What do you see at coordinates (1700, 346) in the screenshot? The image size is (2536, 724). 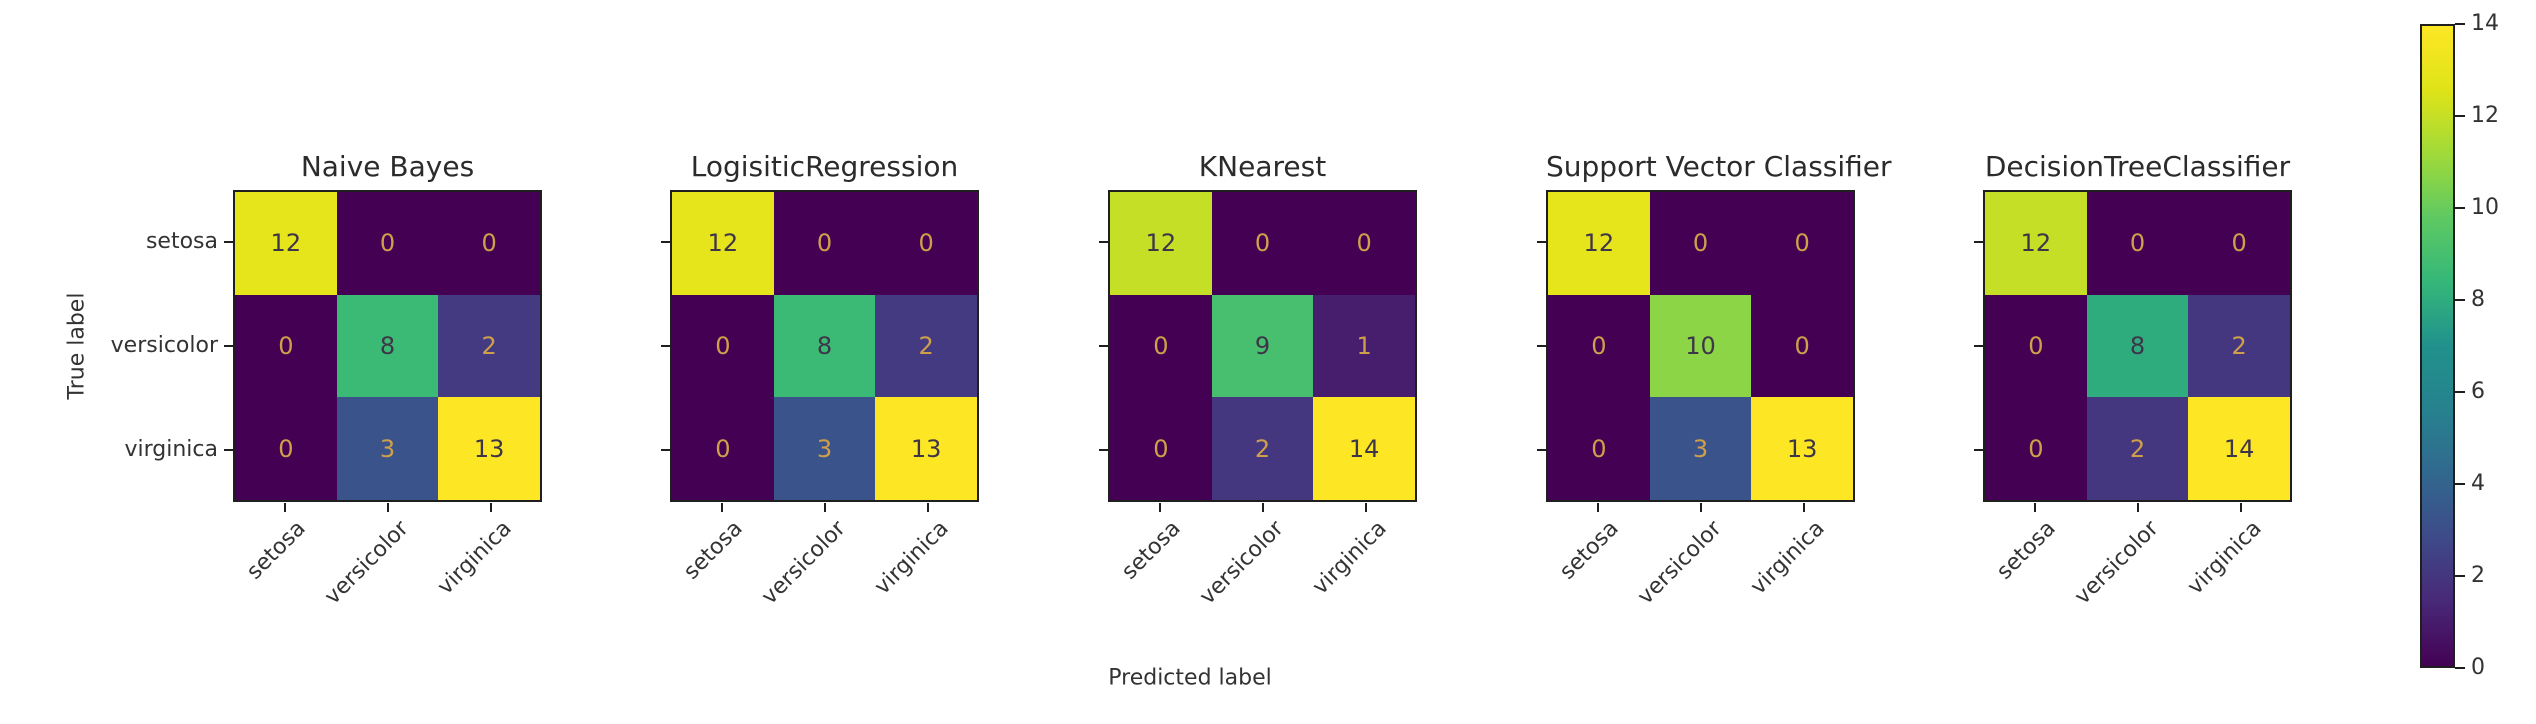 I see `confusion-matrix: 12 0 0 0 10 0 0 3 13` at bounding box center [1700, 346].